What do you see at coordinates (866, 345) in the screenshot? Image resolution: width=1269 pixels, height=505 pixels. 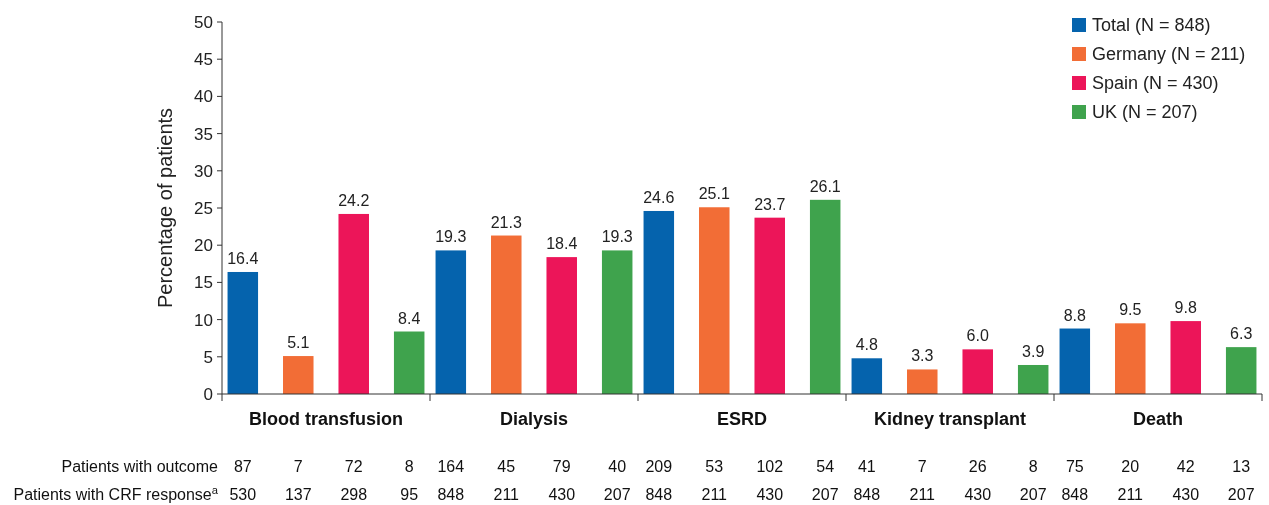 I see `text: 4.8` at bounding box center [866, 345].